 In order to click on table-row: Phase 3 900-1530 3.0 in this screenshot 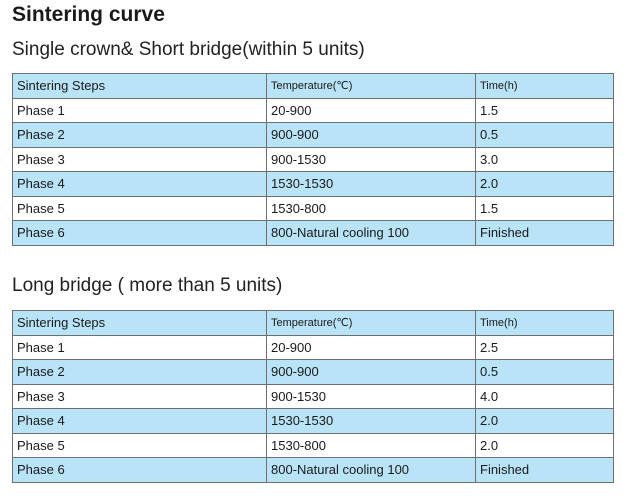, I will do `click(313, 159)`.